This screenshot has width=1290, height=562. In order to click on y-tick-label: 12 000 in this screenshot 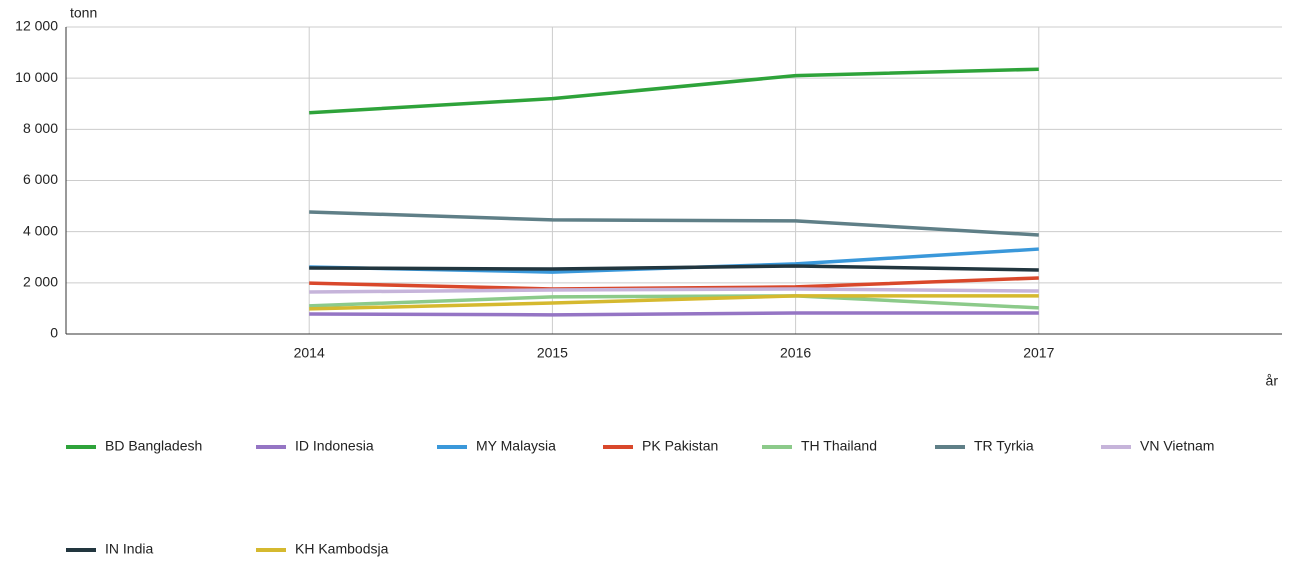, I will do `click(36, 26)`.